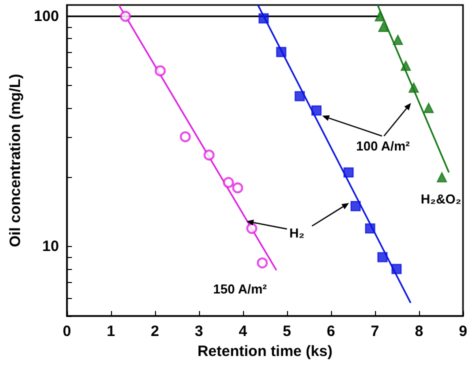  Describe the element at coordinates (111, 331) in the screenshot. I see `x-tick-label: 1` at that location.